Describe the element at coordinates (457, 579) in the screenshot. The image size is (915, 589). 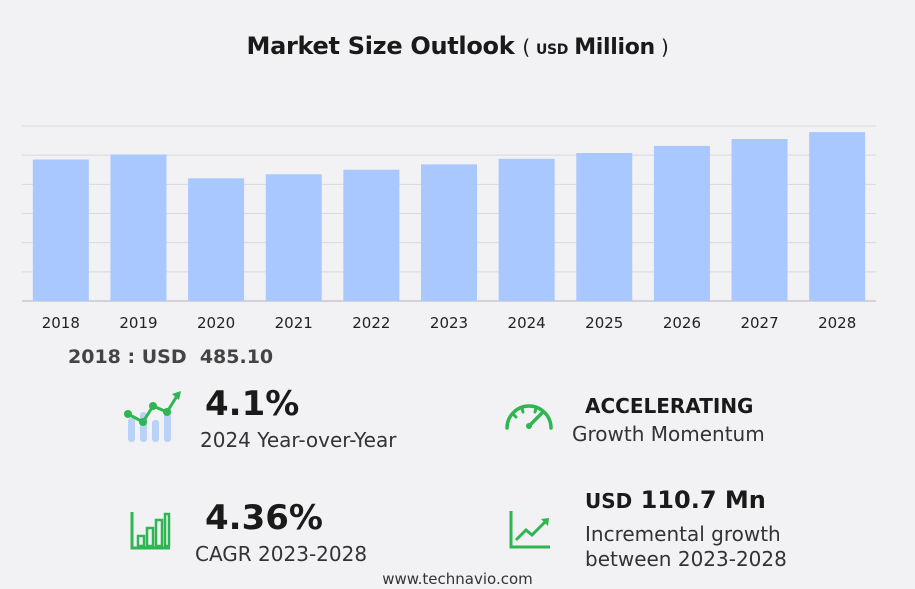
I see `footer-url: www.technavio.com` at that location.